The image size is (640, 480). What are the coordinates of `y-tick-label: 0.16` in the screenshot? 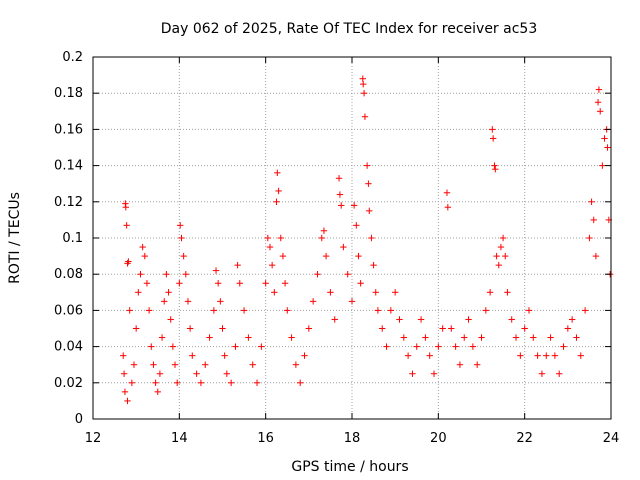 It's located at (68, 129).